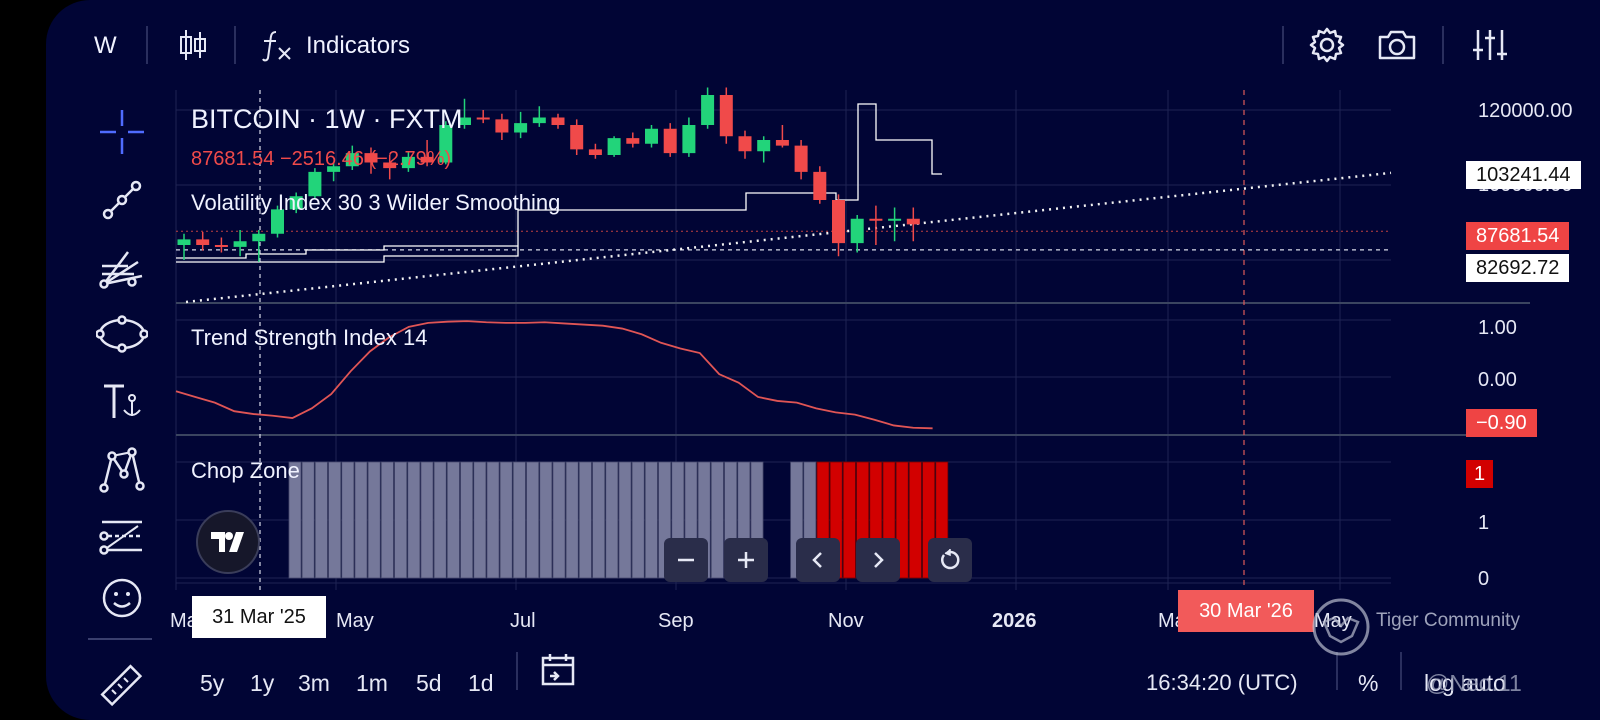  Describe the element at coordinates (277, 45) in the screenshot. I see `function-icon` at that location.